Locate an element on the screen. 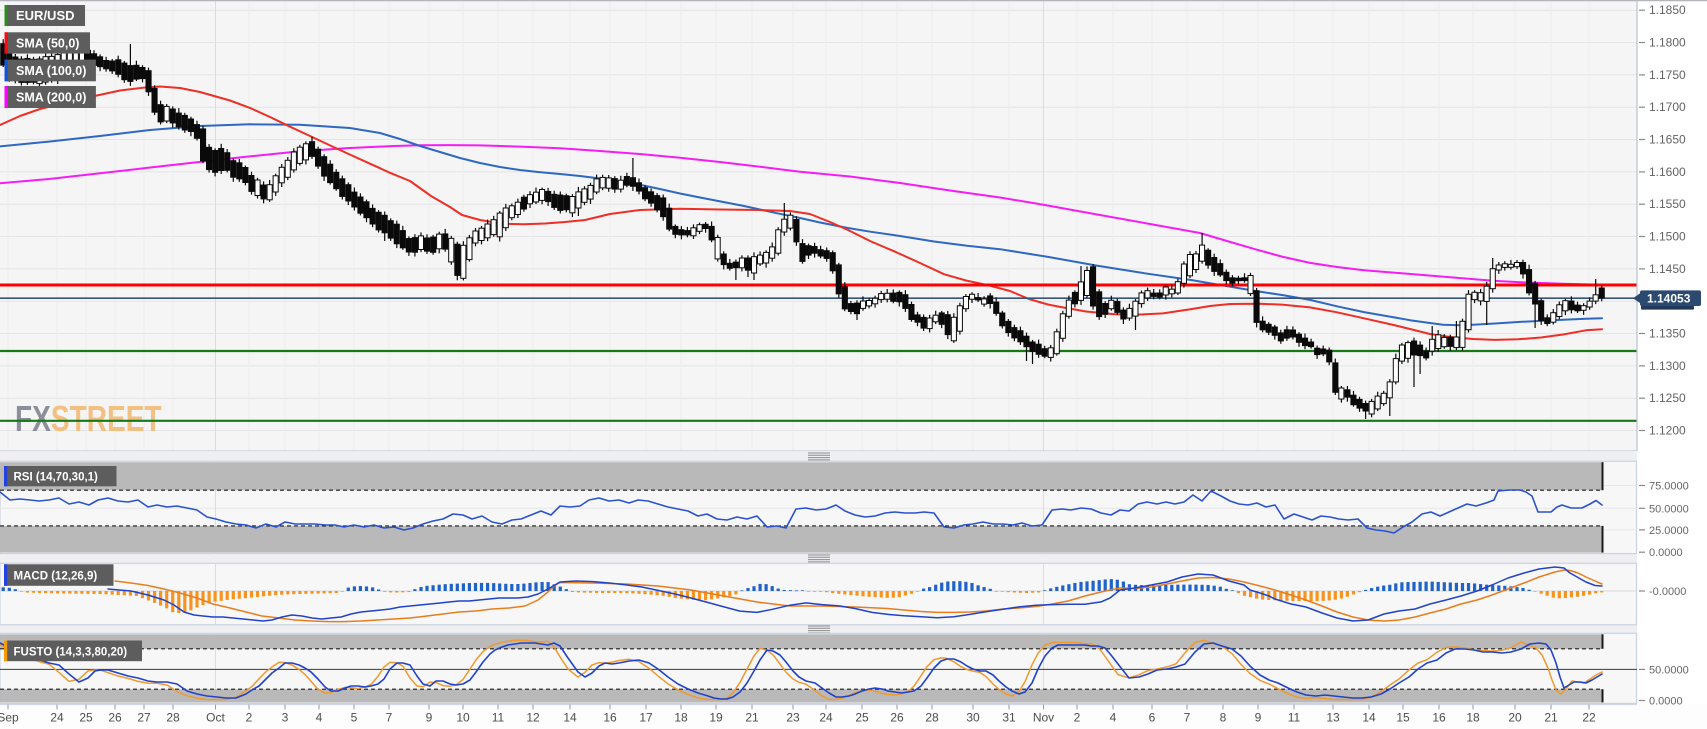 This screenshot has width=1707, height=729. svg-text: 13 is located at coordinates (1333, 718).